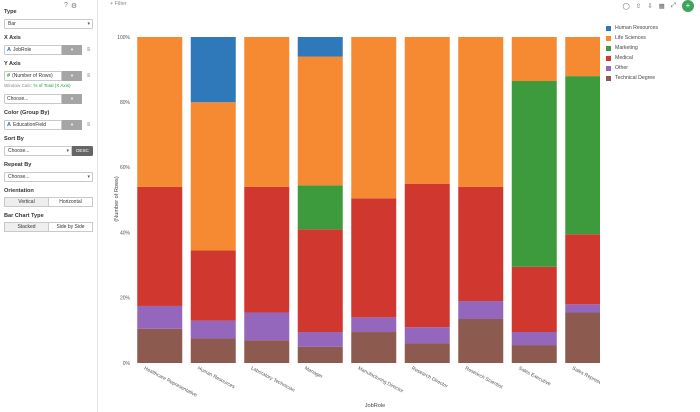  I want to click on legend-item: Technical Degree, so click(632, 78).